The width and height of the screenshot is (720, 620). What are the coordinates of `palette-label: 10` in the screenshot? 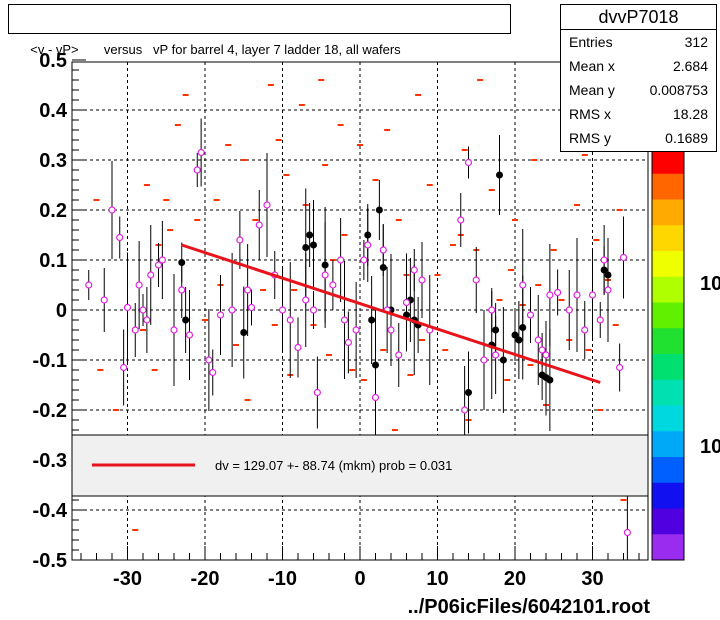 It's located at (710, 284).